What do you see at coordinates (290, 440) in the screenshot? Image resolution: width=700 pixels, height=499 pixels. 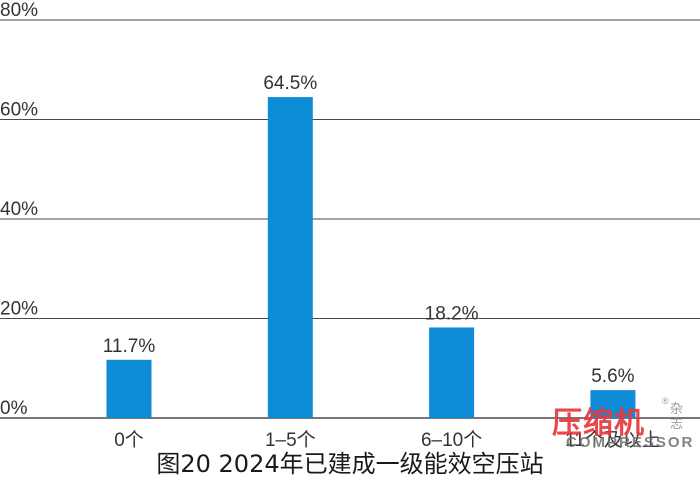 I see `x-tick-label: 1–5个` at bounding box center [290, 440].